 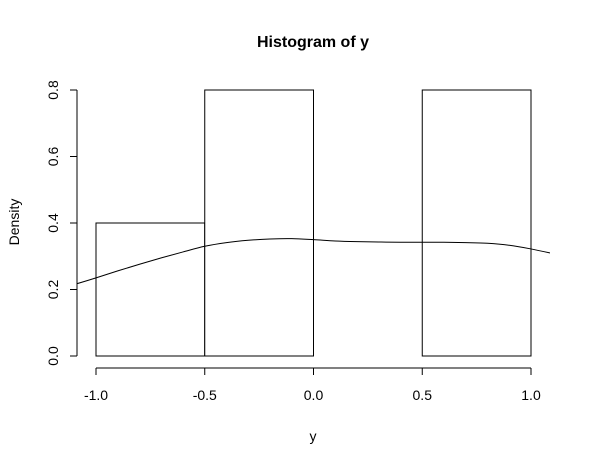 What do you see at coordinates (53, 223) in the screenshot?
I see `y-tick-label-2: 0.4` at bounding box center [53, 223].